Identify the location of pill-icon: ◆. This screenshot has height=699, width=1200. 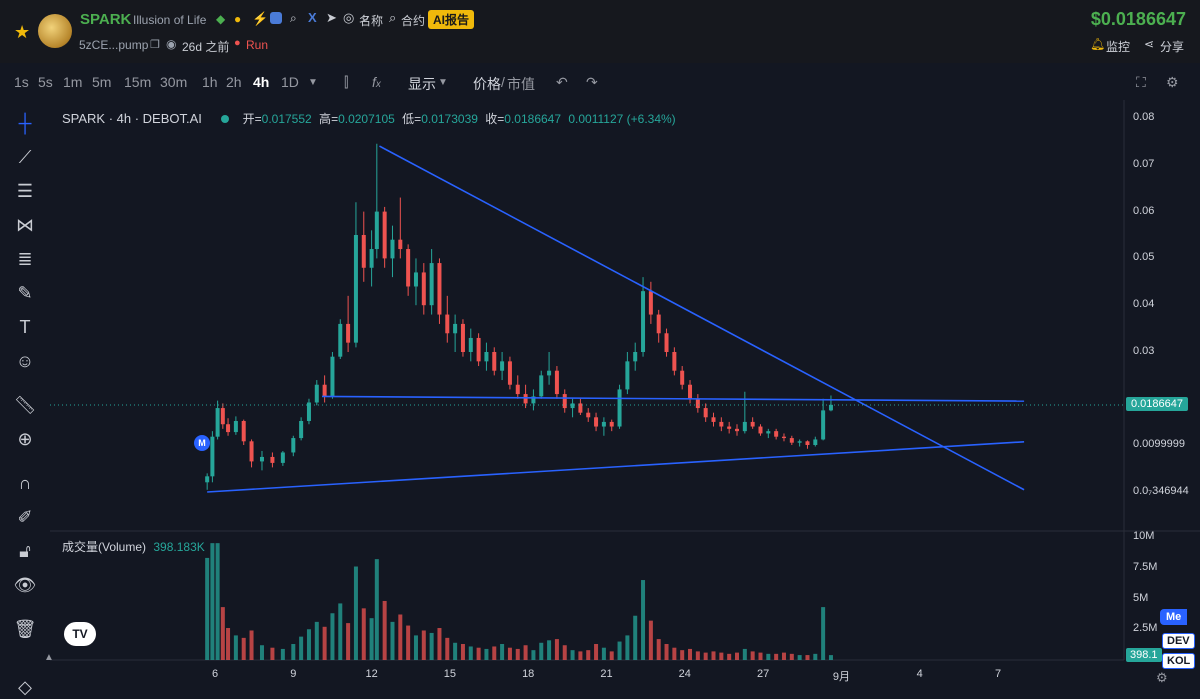
(221, 19).